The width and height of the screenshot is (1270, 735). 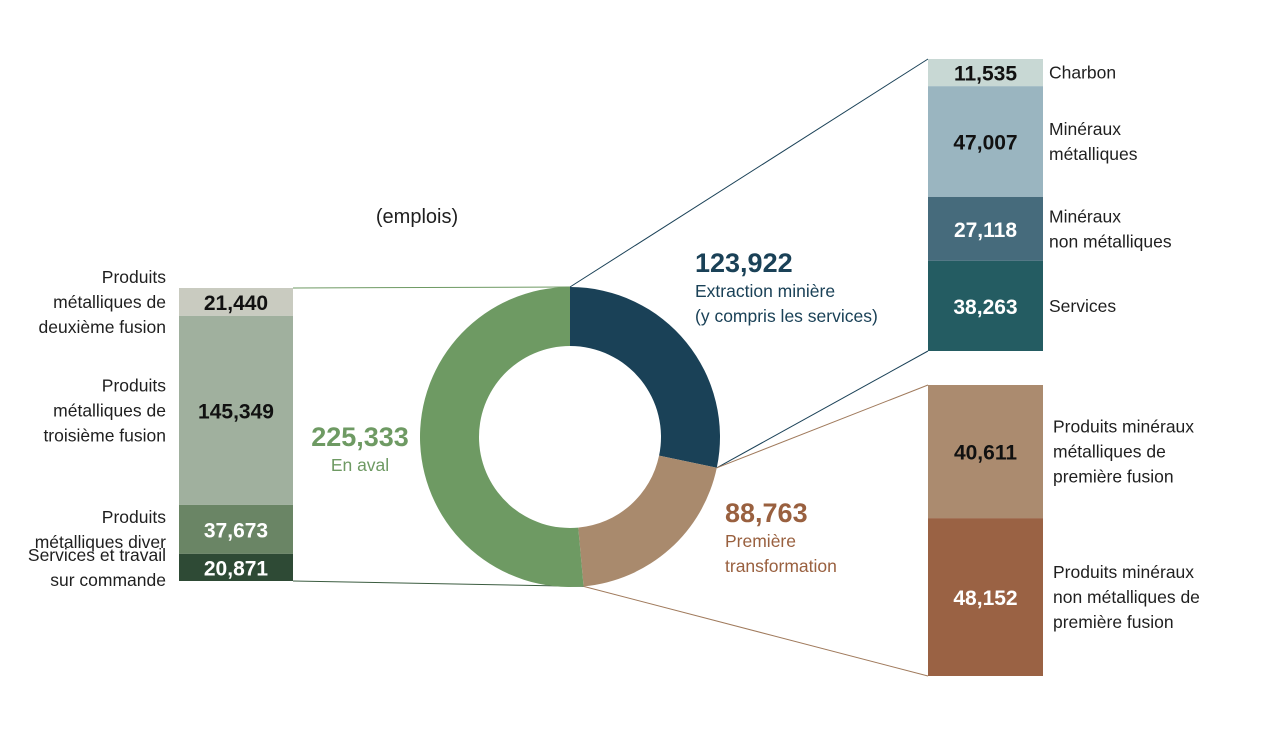 I want to click on segment-value-label: 38,263, so click(x=985, y=307).